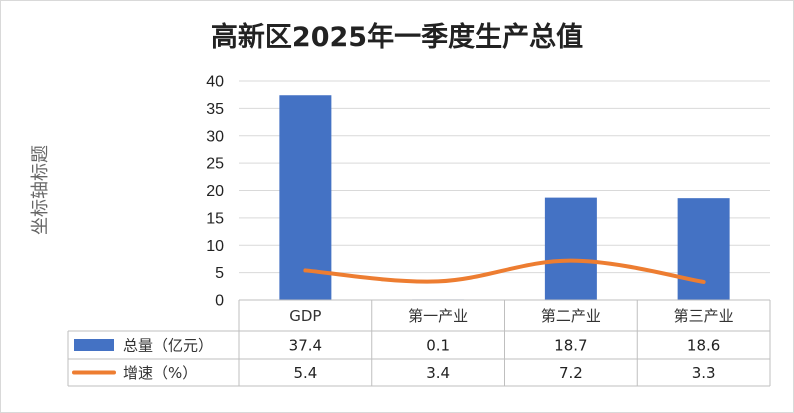 The image size is (794, 413). What do you see at coordinates (703, 346) in the screenshot?
I see `data-label: 18.6` at bounding box center [703, 346].